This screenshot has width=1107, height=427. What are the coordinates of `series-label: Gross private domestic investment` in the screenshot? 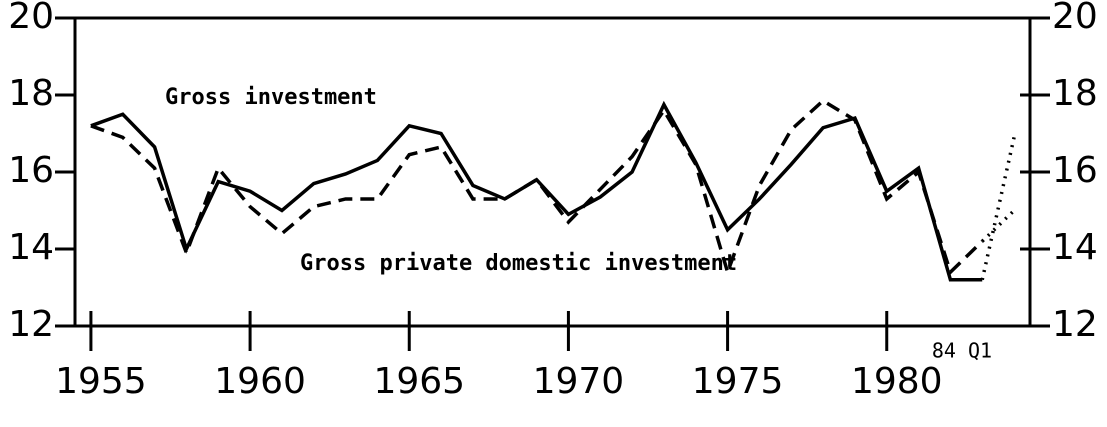 It's located at (518, 263).